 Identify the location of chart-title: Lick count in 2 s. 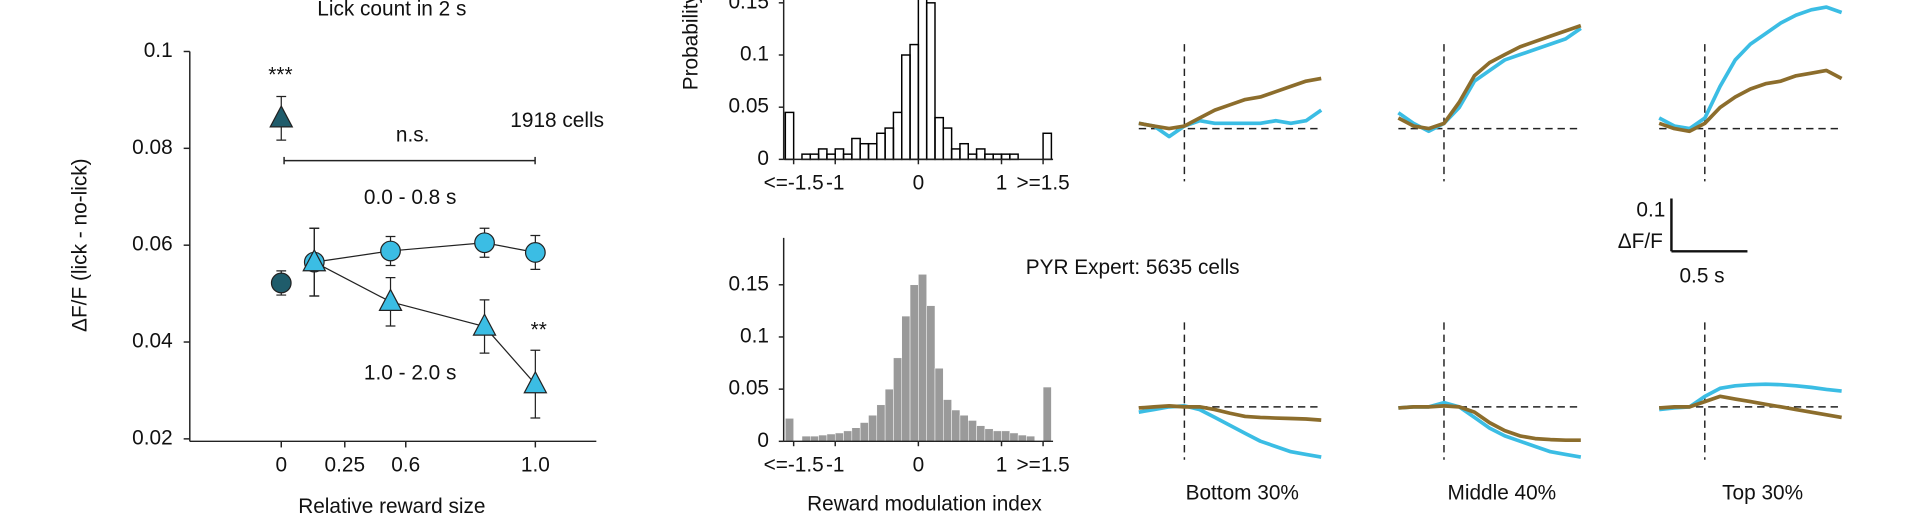
(391, 10).